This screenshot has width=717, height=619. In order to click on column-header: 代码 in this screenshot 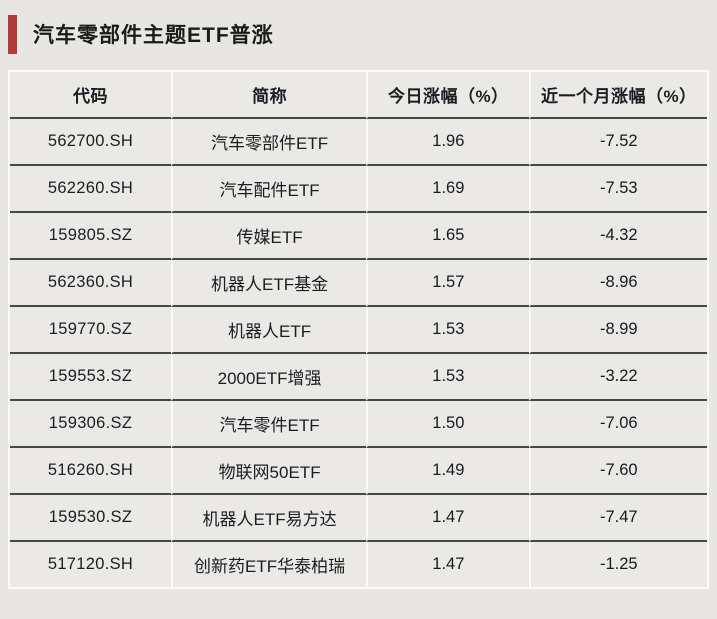, I will do `click(90, 95)`.